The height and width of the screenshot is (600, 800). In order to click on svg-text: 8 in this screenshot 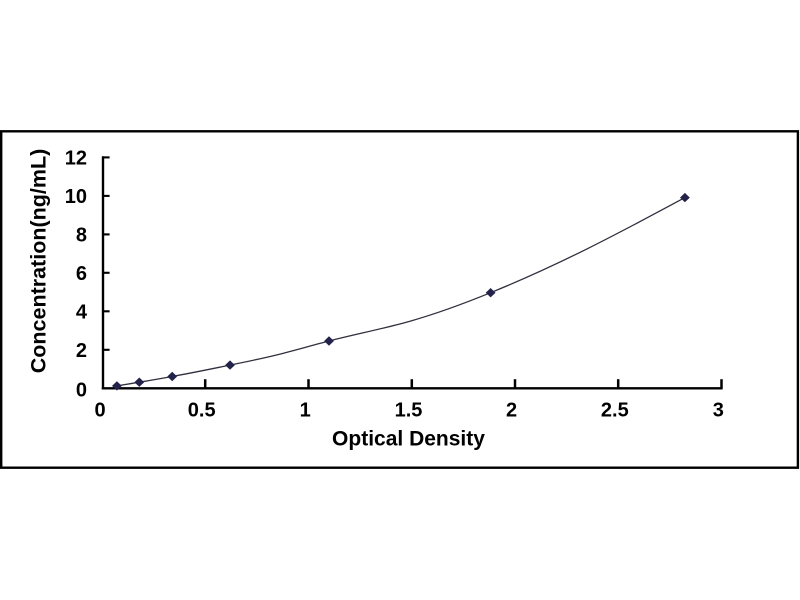, I will do `click(81, 235)`.